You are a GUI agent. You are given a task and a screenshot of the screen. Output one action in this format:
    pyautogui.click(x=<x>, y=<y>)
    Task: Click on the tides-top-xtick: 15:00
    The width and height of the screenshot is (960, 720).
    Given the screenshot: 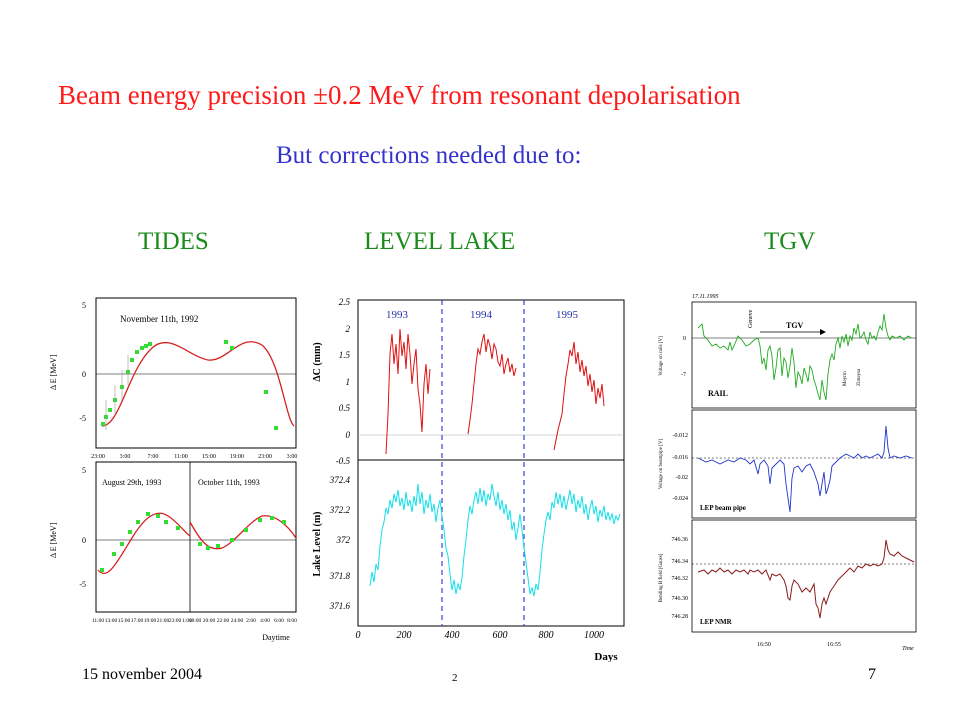 What is the action you would take?
    pyautogui.click(x=209, y=457)
    